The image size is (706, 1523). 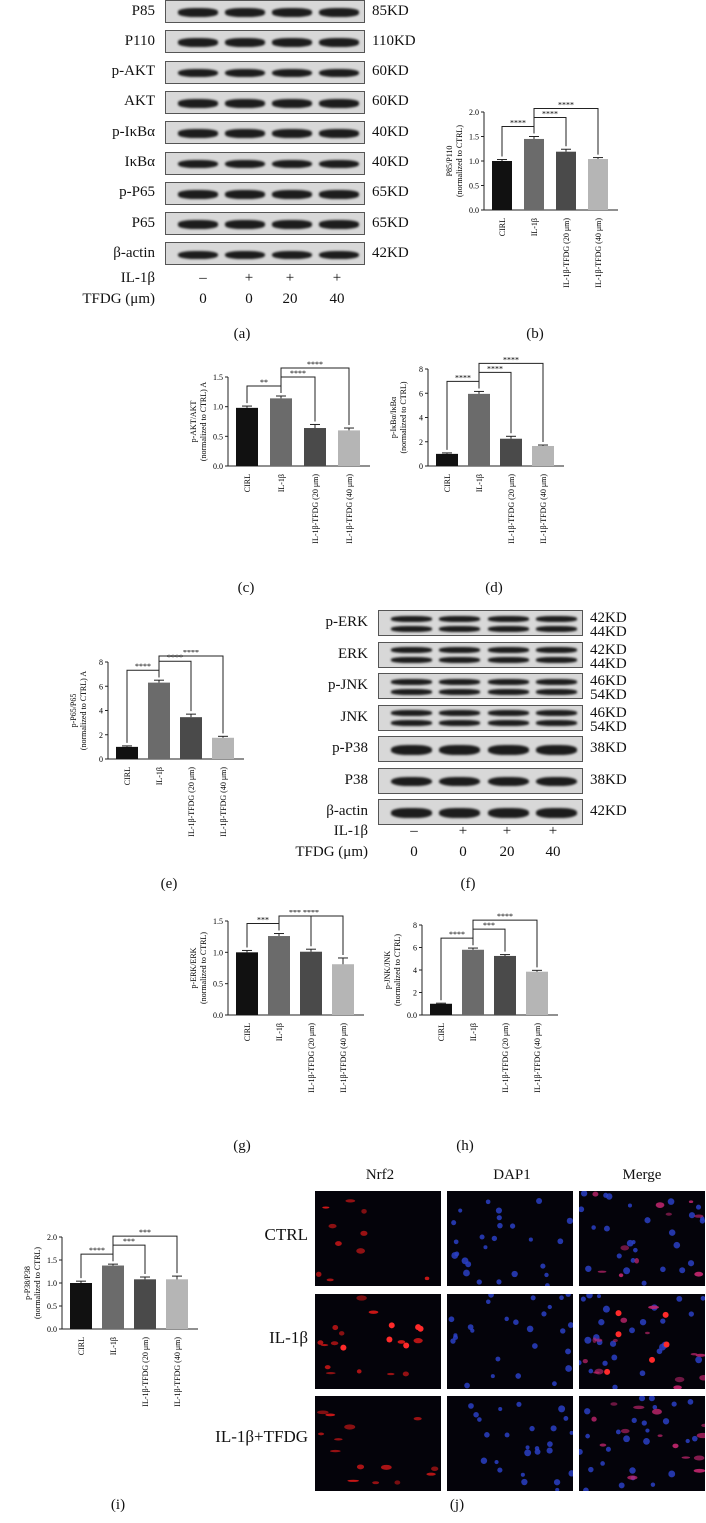 I want to click on blot-row-label: JNK, so click(x=354, y=716).